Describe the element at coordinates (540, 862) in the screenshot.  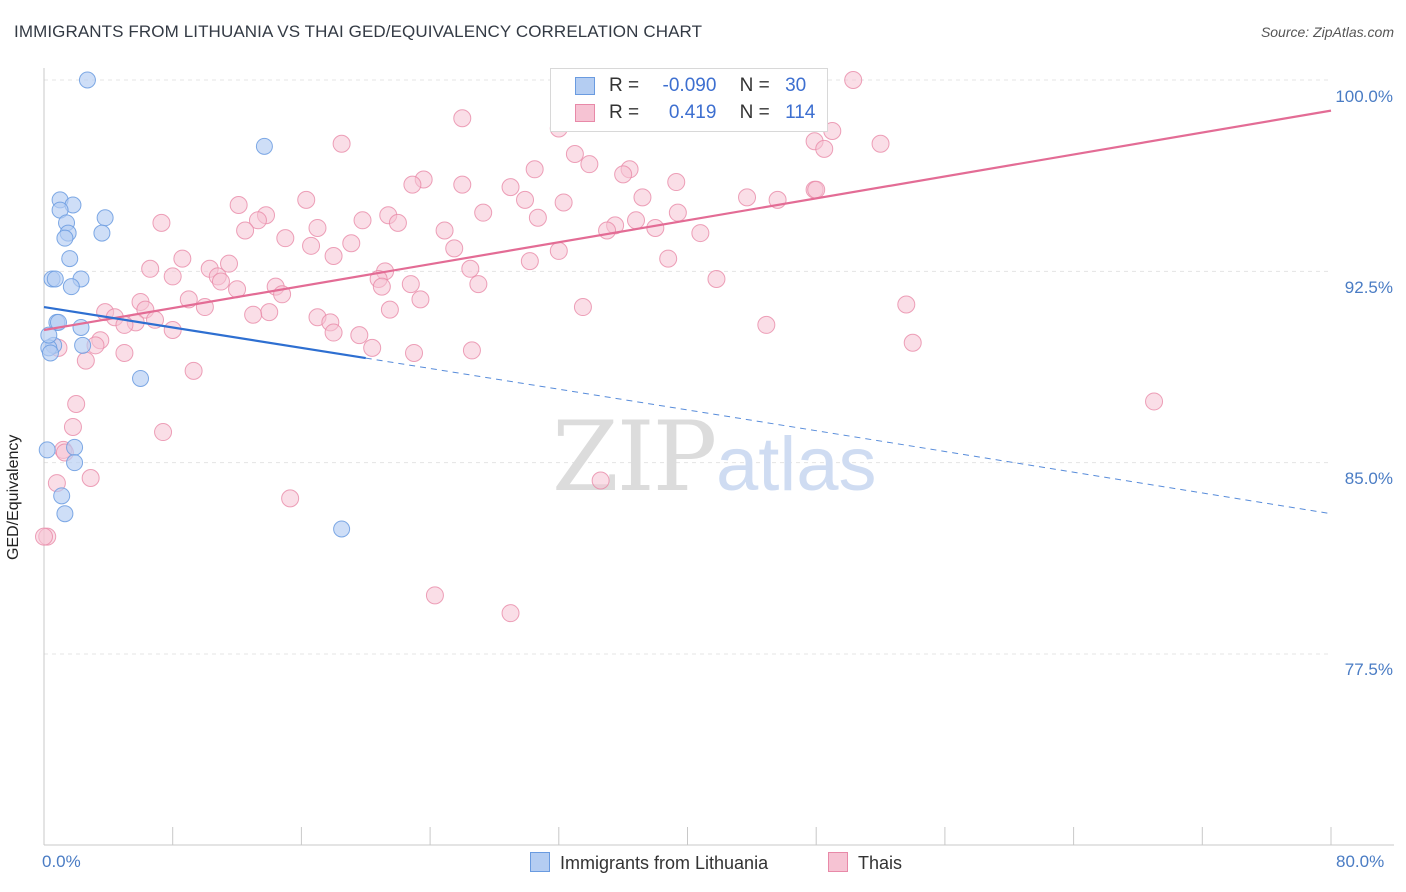
I see `bottom-legend-swatch-blue` at that location.